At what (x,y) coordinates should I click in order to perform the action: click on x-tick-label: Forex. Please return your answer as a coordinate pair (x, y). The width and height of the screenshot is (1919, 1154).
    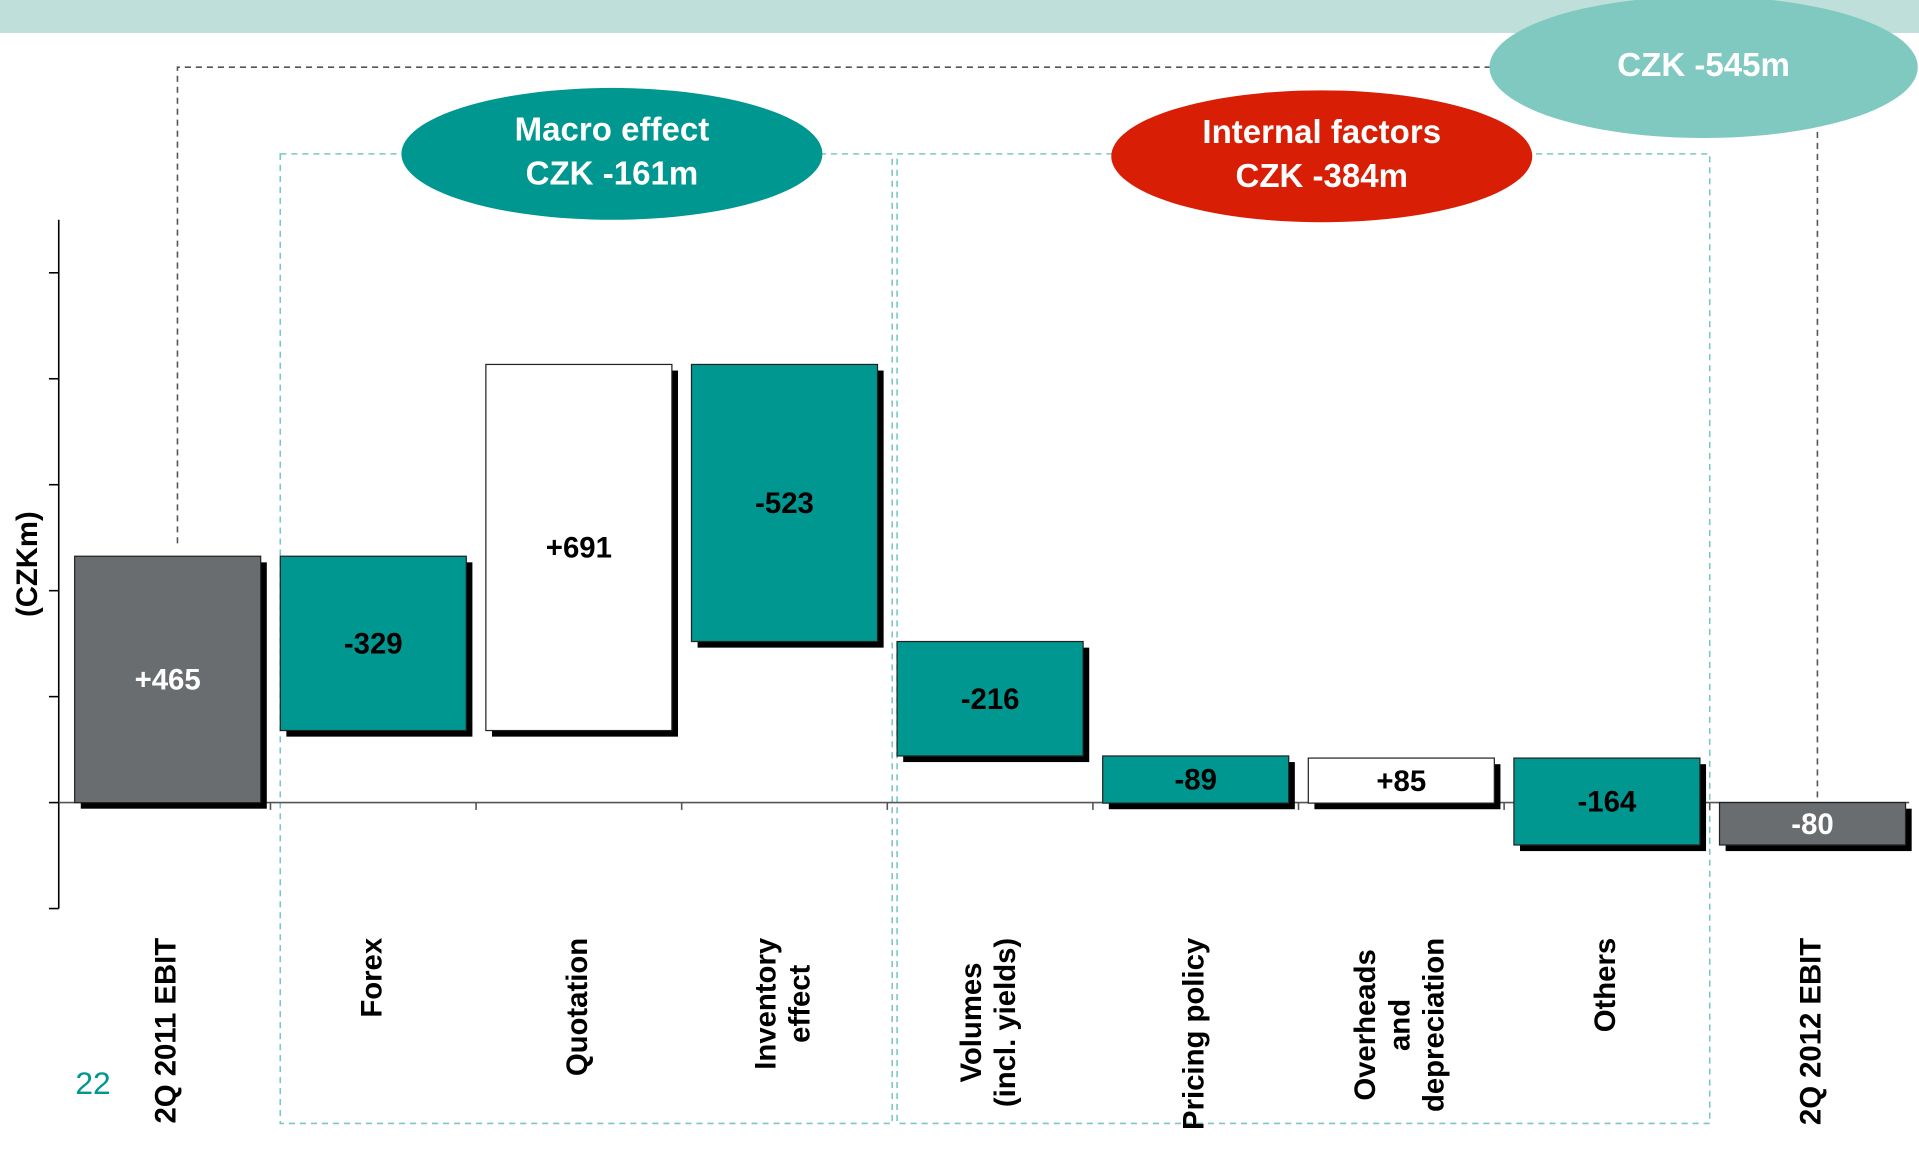
    Looking at the image, I should click on (371, 977).